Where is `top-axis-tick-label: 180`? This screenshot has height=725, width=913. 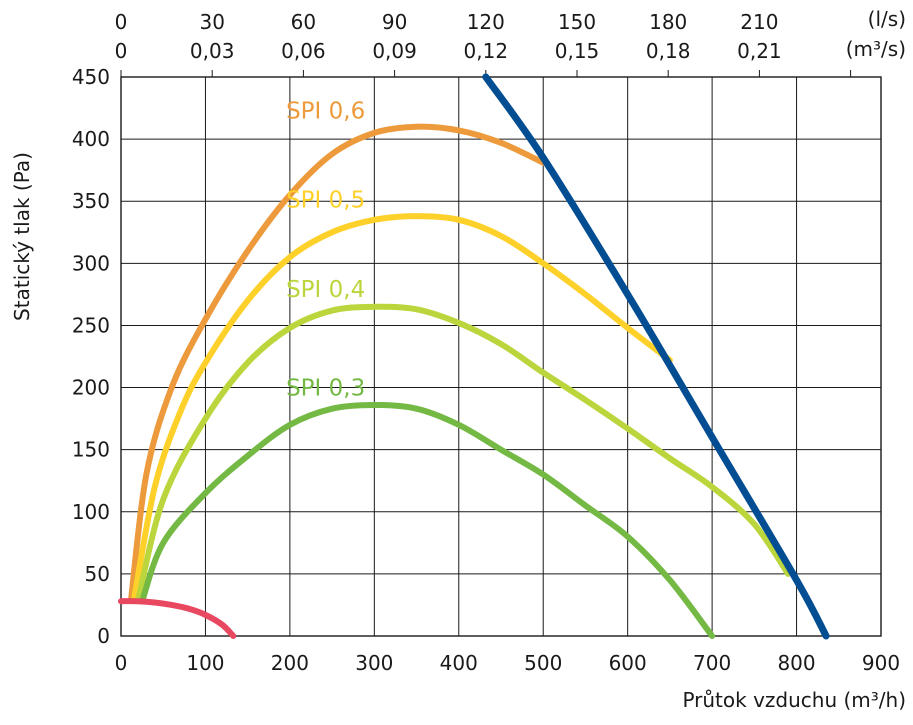 top-axis-tick-label: 180 is located at coordinates (668, 22).